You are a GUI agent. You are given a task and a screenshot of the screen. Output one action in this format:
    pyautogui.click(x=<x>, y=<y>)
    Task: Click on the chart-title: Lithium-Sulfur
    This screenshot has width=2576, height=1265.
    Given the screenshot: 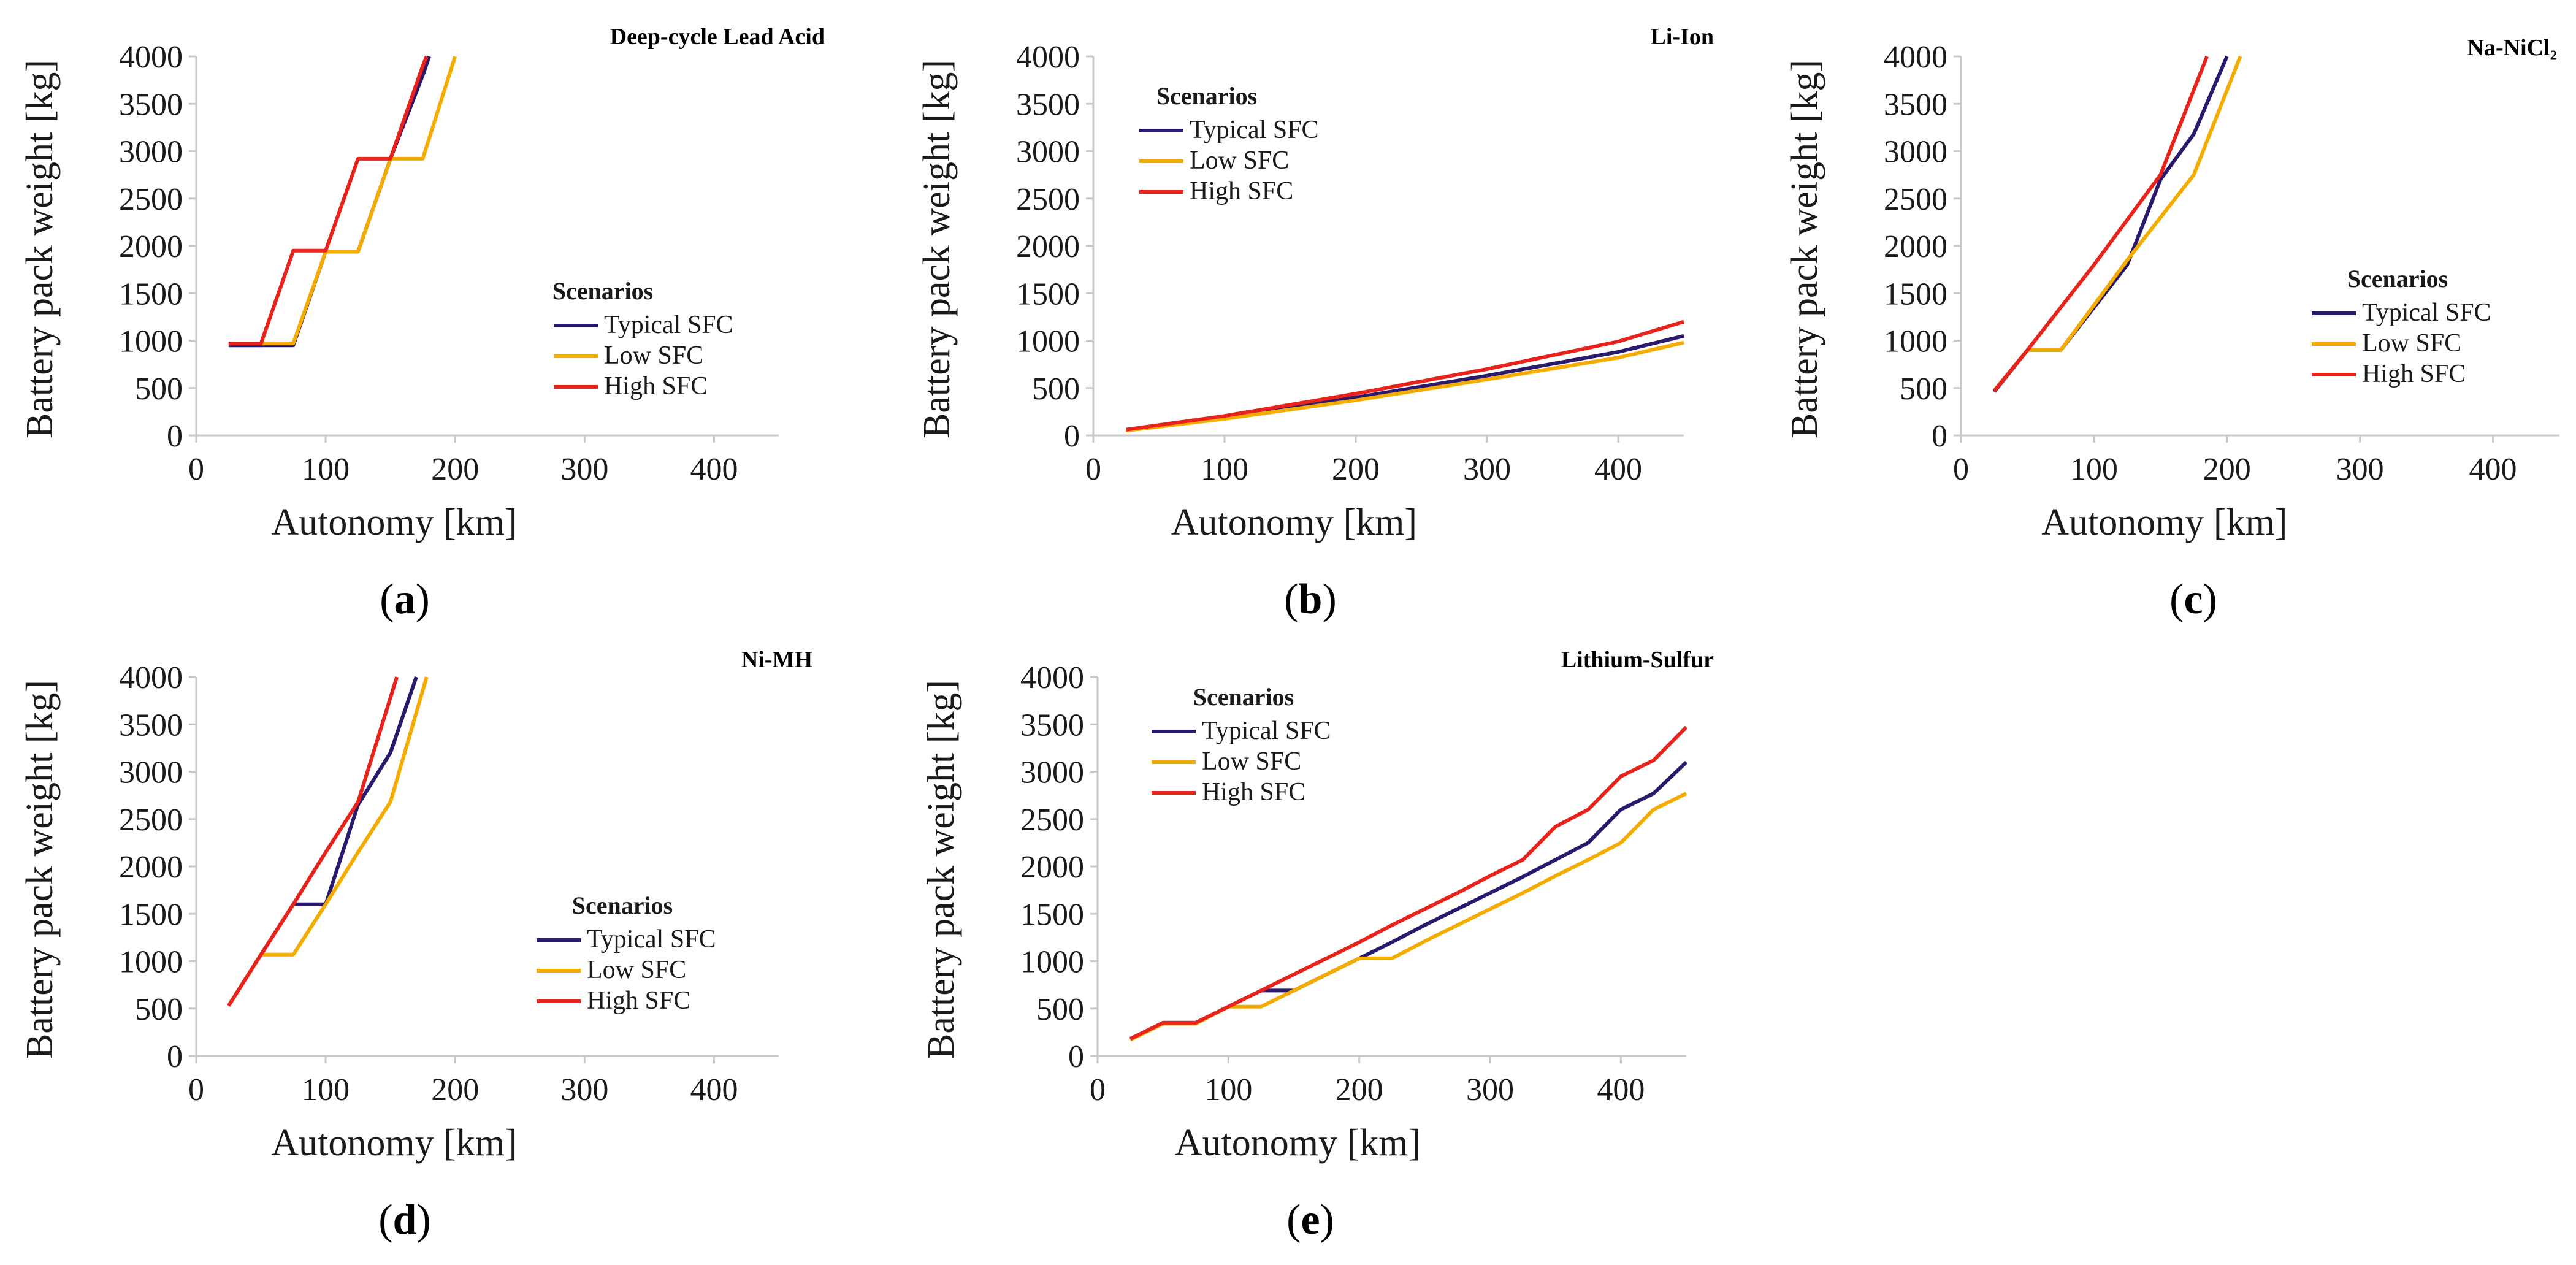 What is the action you would take?
    pyautogui.click(x=1637, y=660)
    